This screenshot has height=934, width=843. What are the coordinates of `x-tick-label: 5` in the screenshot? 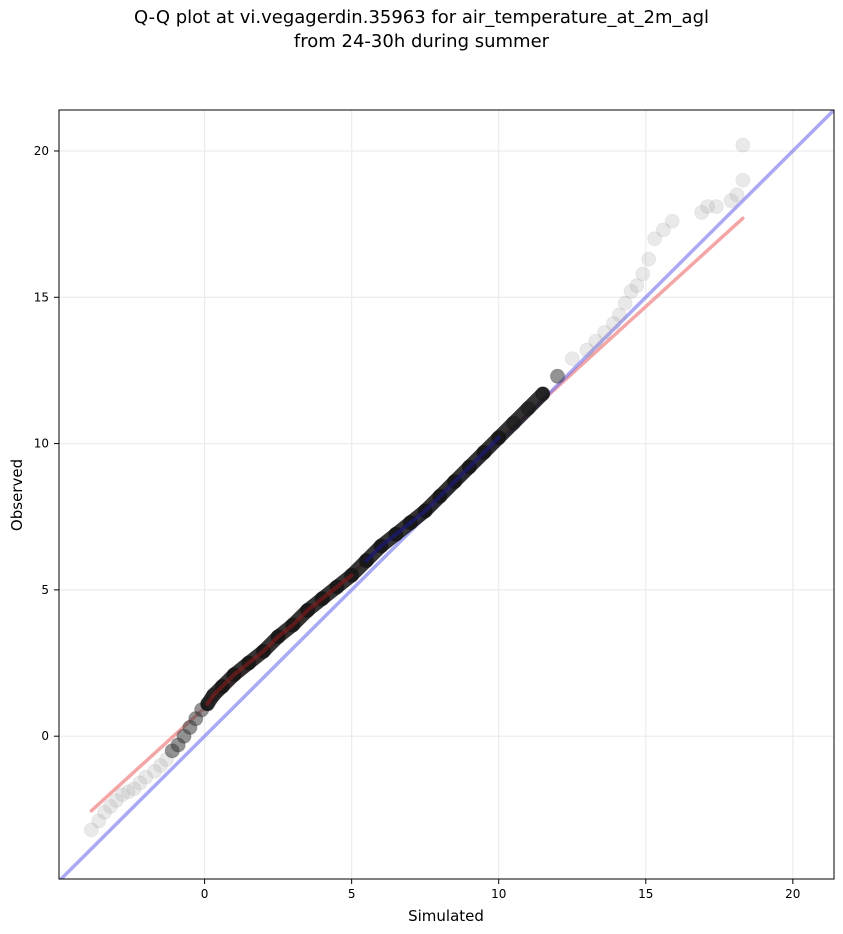 It's located at (352, 894).